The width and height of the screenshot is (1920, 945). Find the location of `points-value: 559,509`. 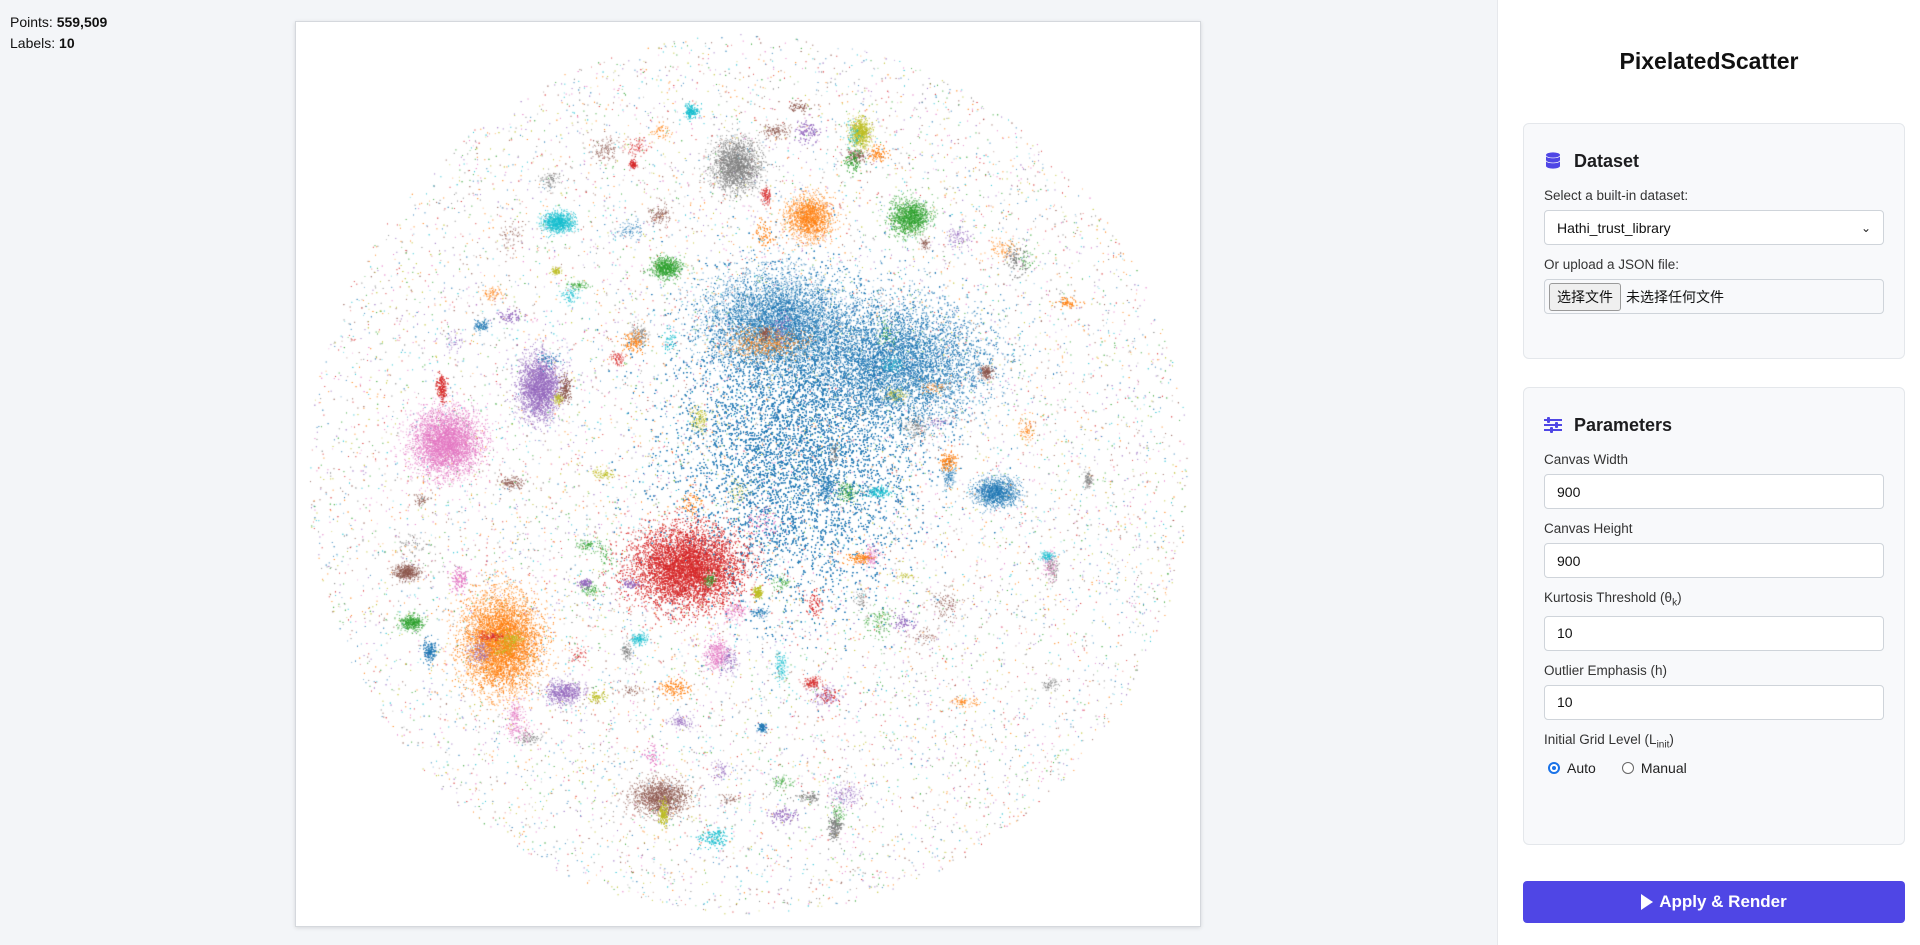

points-value: 559,509 is located at coordinates (82, 22).